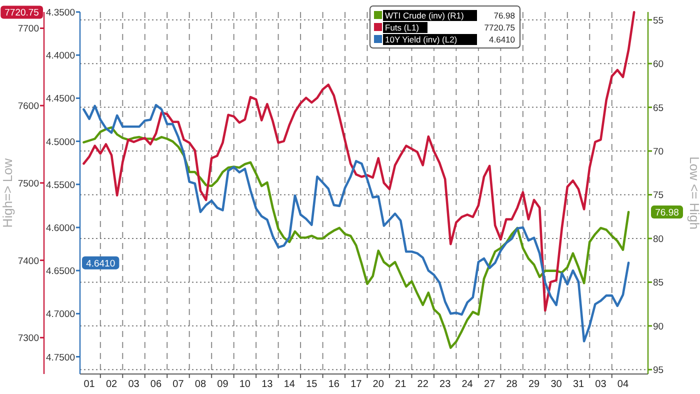  I want to click on x-tick-label: 28, so click(512, 384).